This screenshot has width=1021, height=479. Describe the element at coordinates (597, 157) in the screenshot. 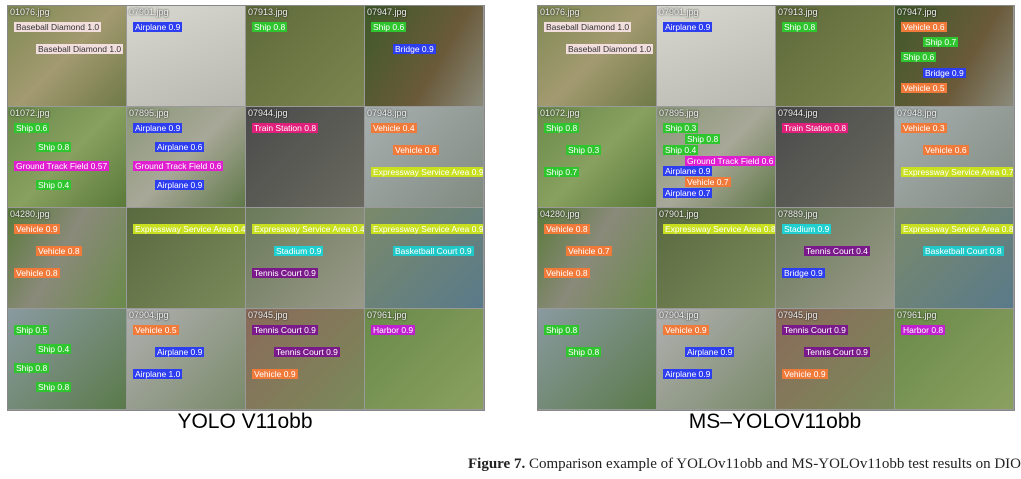

I see `image-tile: 01072.jpg Ship 0.8 Ship 0.3 Ship 0.7` at that location.